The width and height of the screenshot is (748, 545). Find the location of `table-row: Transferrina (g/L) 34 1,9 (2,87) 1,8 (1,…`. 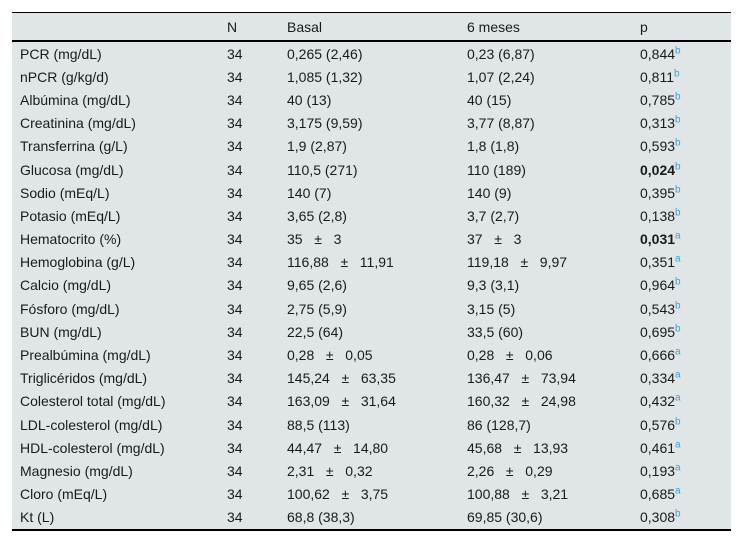

table-row: Transferrina (g/L) 34 1,9 (2,87) 1,8 (1,… is located at coordinates (371, 146).